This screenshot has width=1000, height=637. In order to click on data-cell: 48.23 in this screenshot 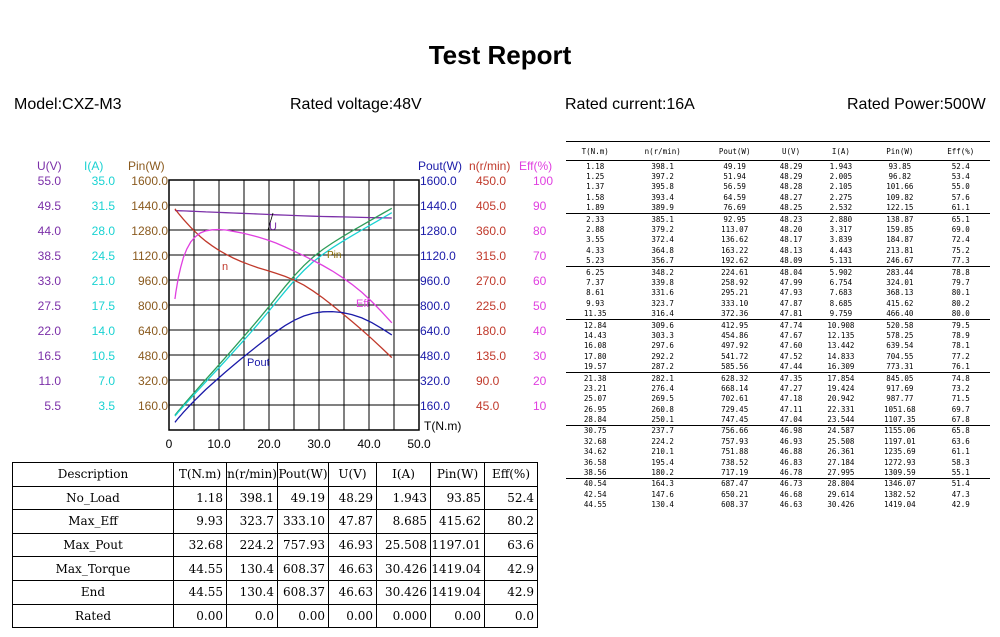, I will do `click(791, 219)`.